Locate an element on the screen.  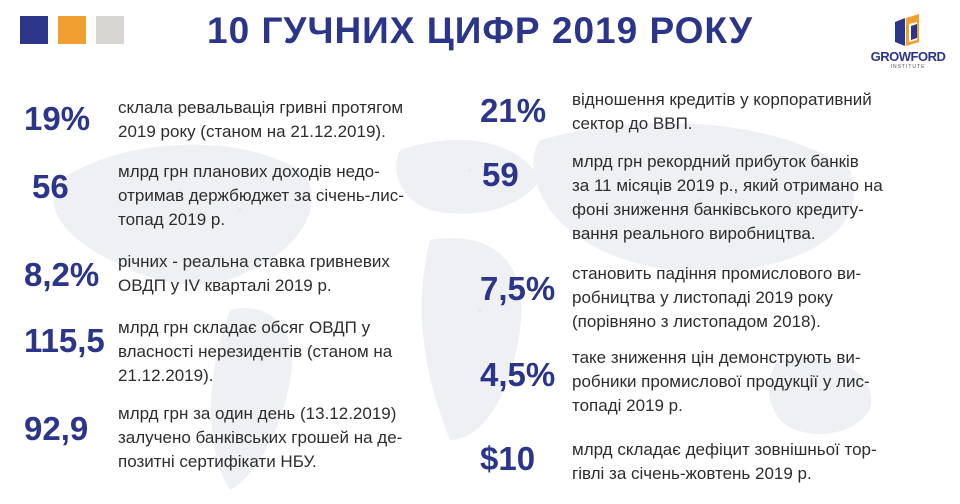
square-blue is located at coordinates (34, 30).